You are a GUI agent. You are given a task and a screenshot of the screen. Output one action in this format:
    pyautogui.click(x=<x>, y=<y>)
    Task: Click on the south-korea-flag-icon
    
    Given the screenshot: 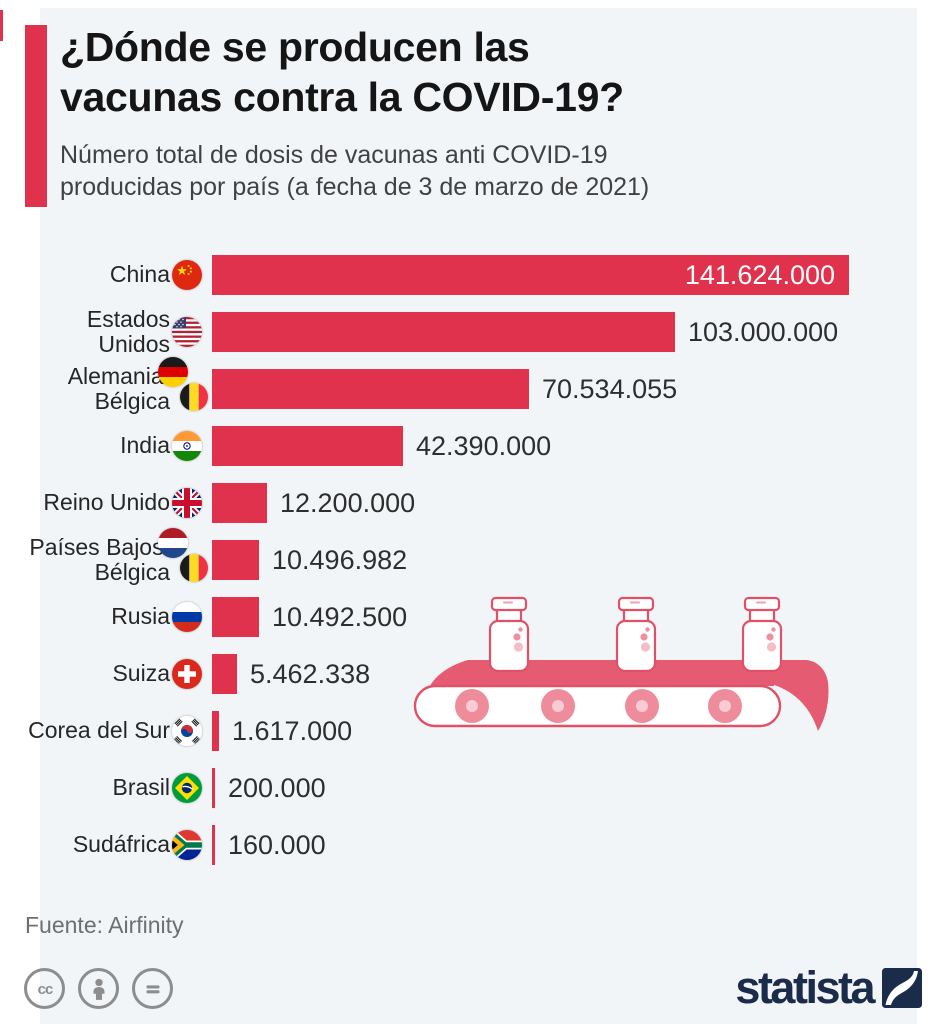 What is the action you would take?
    pyautogui.click(x=187, y=731)
    